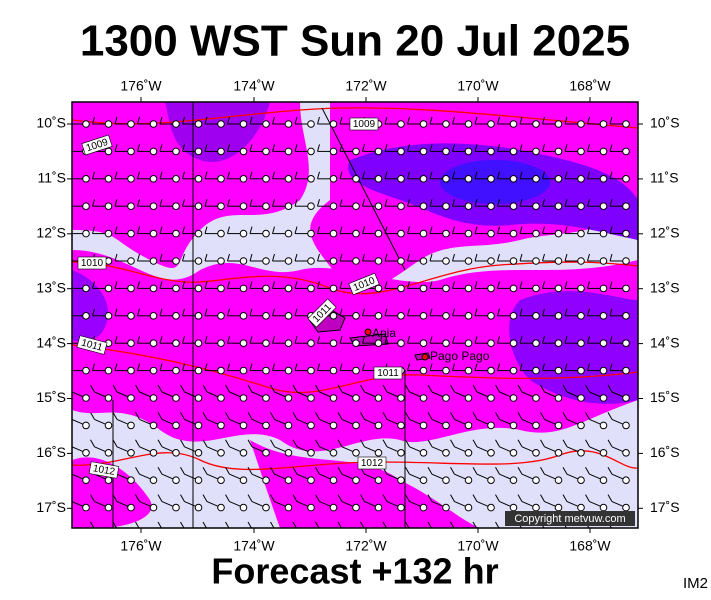  Describe the element at coordinates (92, 263) in the screenshot. I see `isobar-tag: 1010` at that location.